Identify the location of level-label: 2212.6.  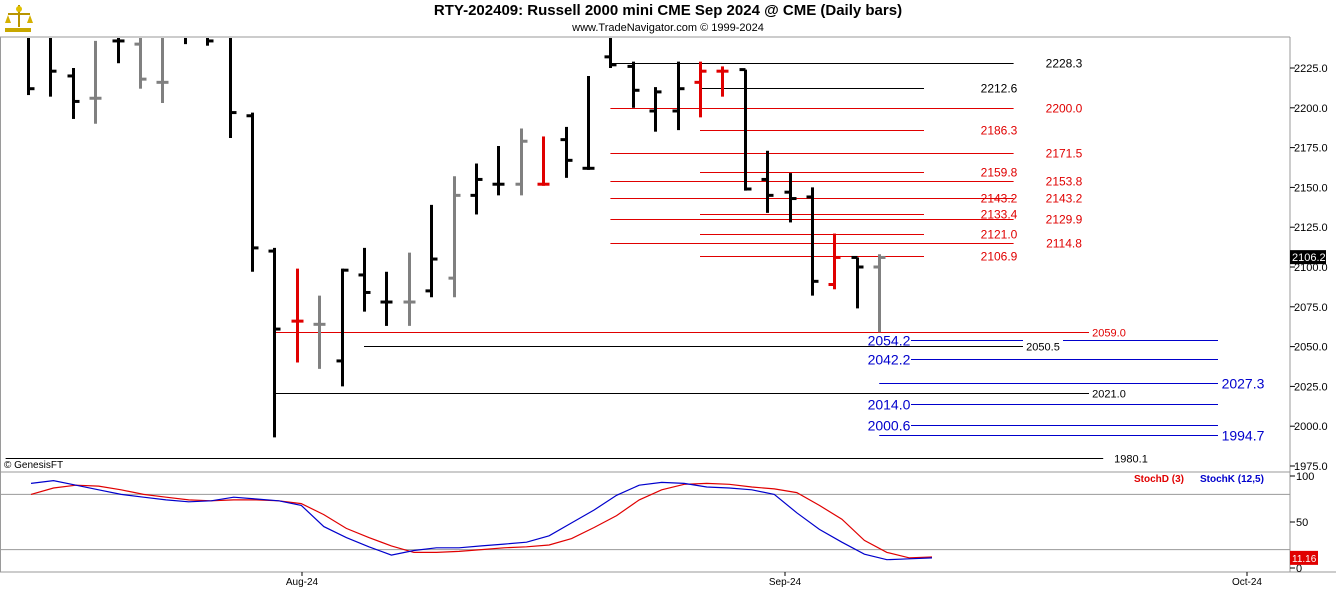
(999, 89).